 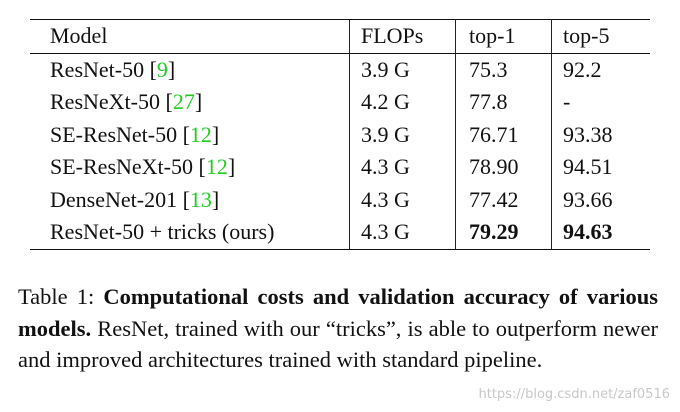 What do you see at coordinates (600, 102) in the screenshot?
I see `value-cell: -` at bounding box center [600, 102].